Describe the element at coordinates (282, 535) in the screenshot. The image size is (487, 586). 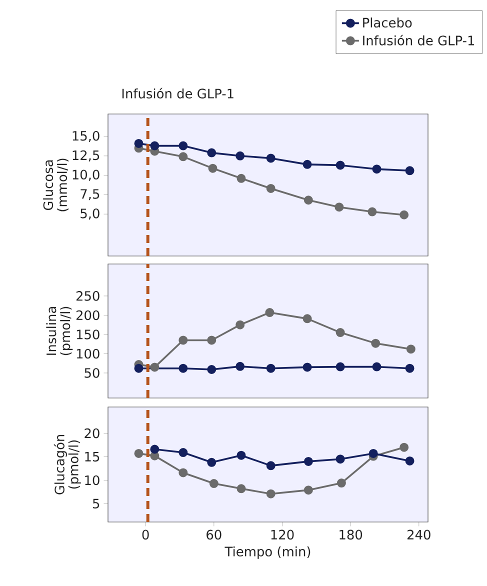
I see `x-tick-label: 120` at that location.